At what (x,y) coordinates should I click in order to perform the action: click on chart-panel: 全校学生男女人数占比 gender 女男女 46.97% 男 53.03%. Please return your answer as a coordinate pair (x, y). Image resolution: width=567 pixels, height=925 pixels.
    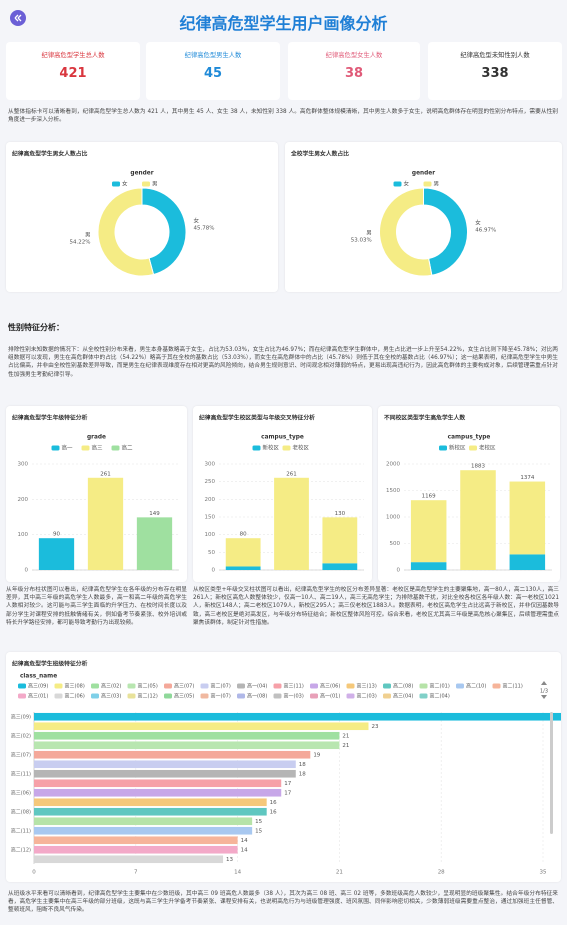
    Looking at the image, I should click on (423, 217).